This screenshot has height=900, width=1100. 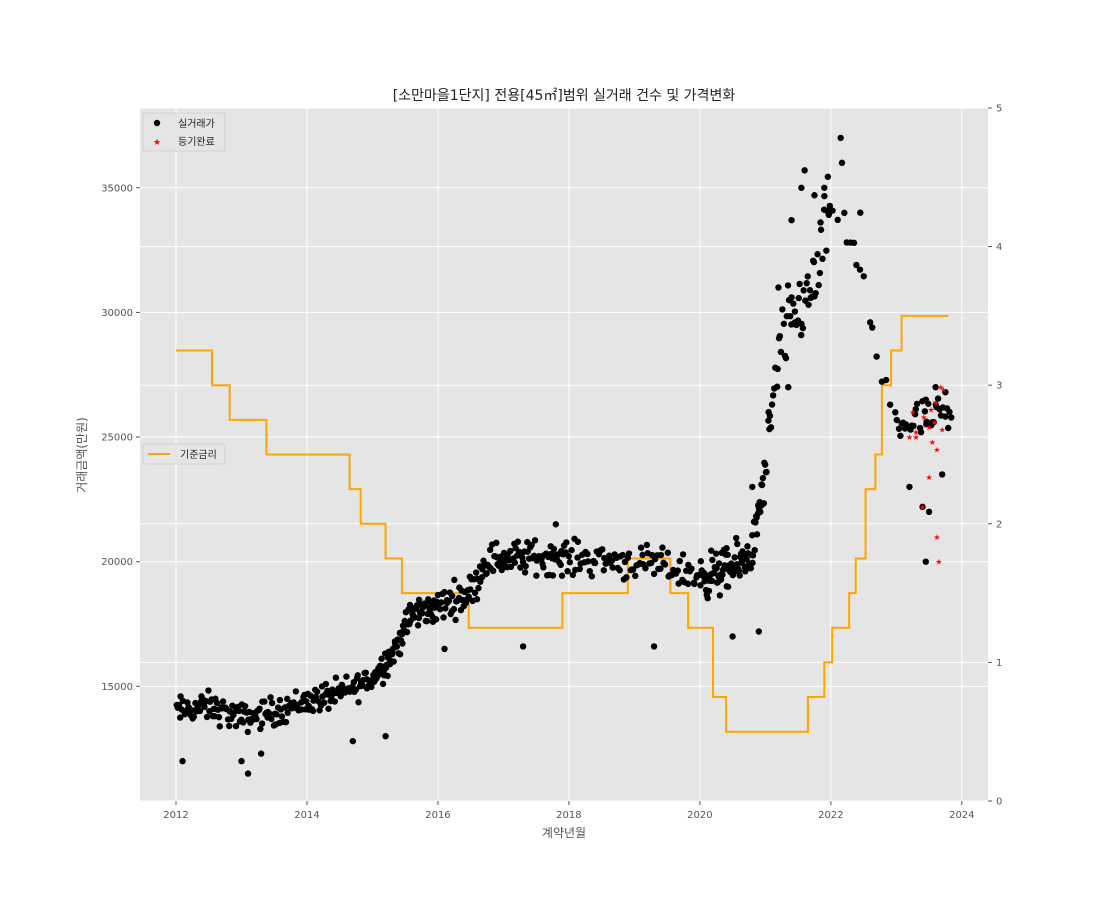 I want to click on y-tick-label: 20000, so click(x=117, y=562).